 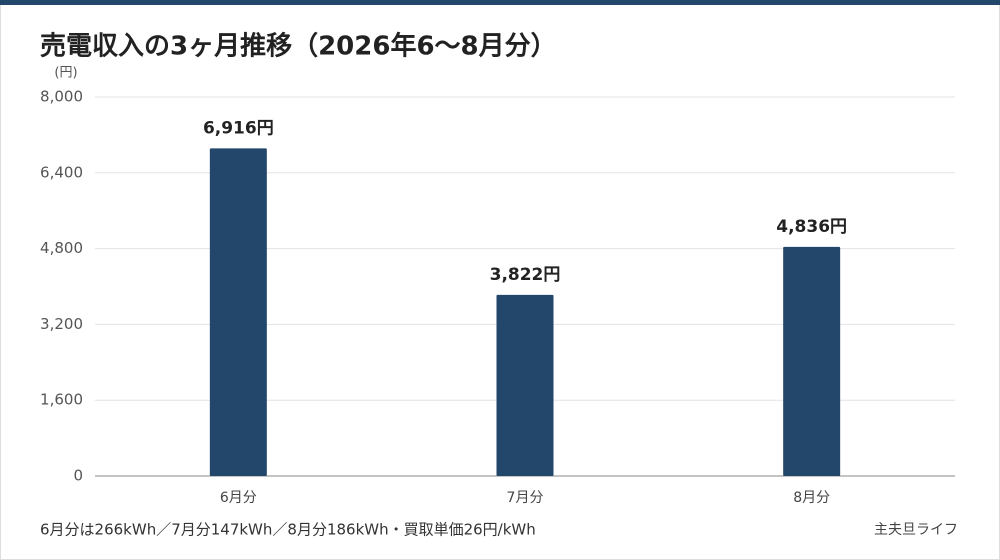 I want to click on source: 主夫旦ライフ, so click(x=916, y=530).